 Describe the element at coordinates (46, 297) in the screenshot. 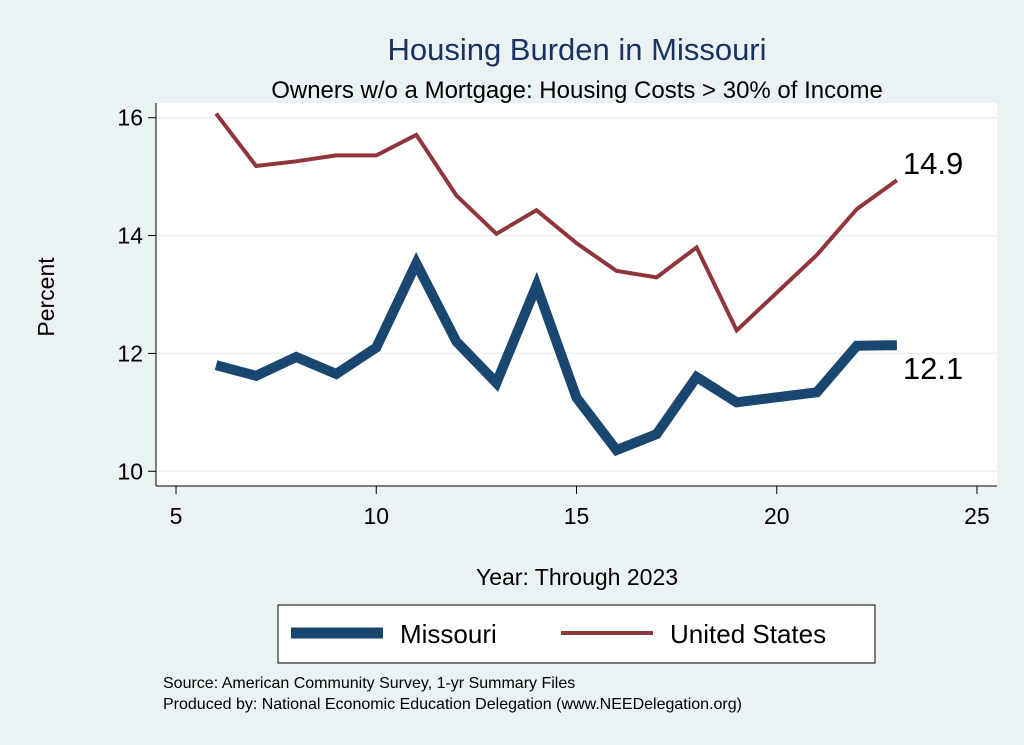

I see `y-axis-title: Percent` at that location.